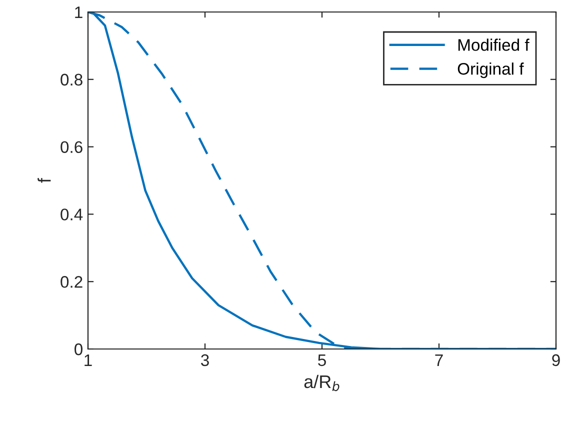  Describe the element at coordinates (556, 360) in the screenshot. I see `x-tick-label: 9` at that location.